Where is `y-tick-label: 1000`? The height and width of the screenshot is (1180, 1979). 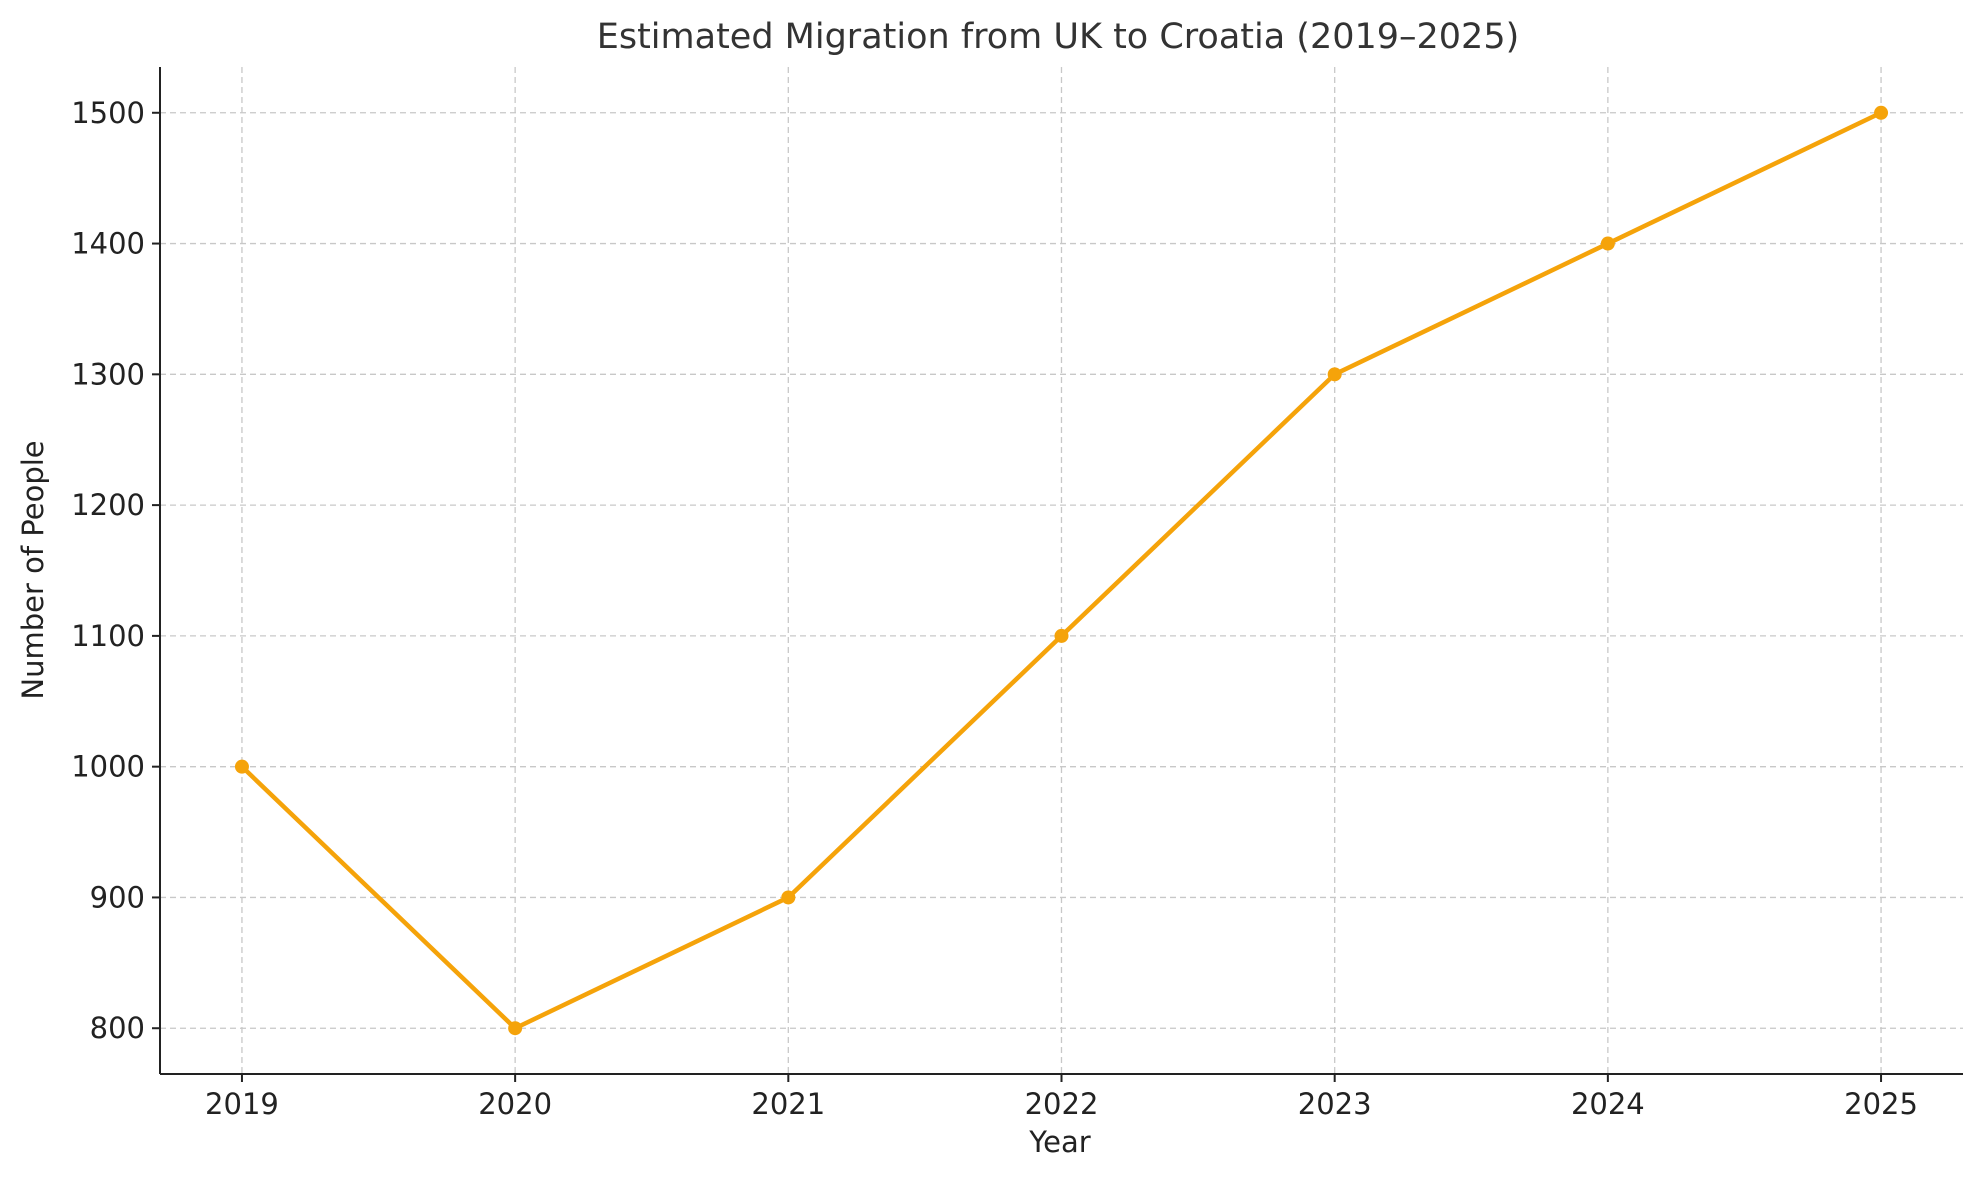 y-tick-label: 1000 is located at coordinates (108, 767).